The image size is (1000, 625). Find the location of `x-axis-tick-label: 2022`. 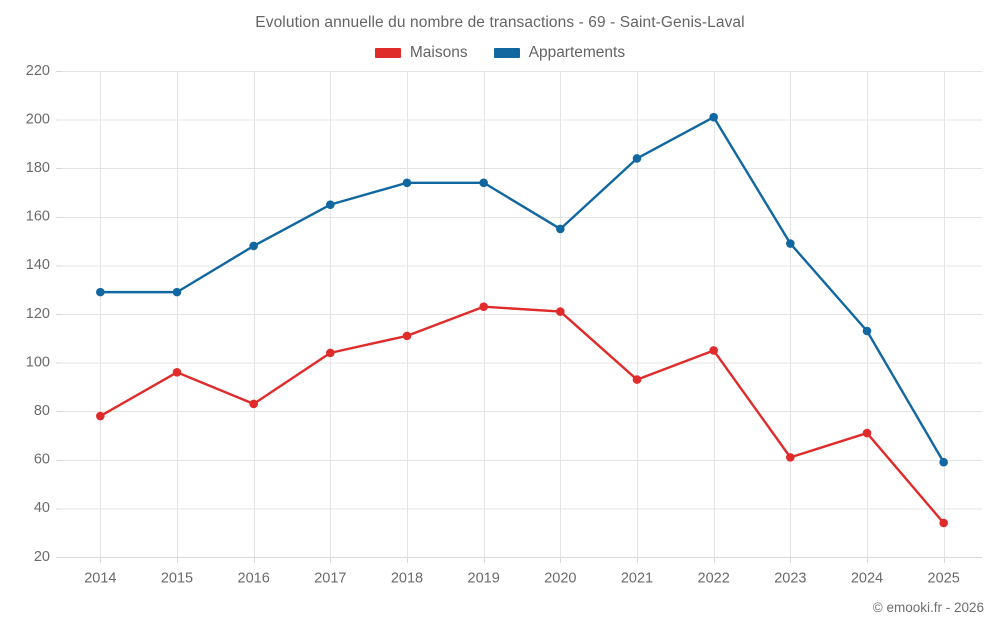

x-axis-tick-label: 2022 is located at coordinates (714, 579).